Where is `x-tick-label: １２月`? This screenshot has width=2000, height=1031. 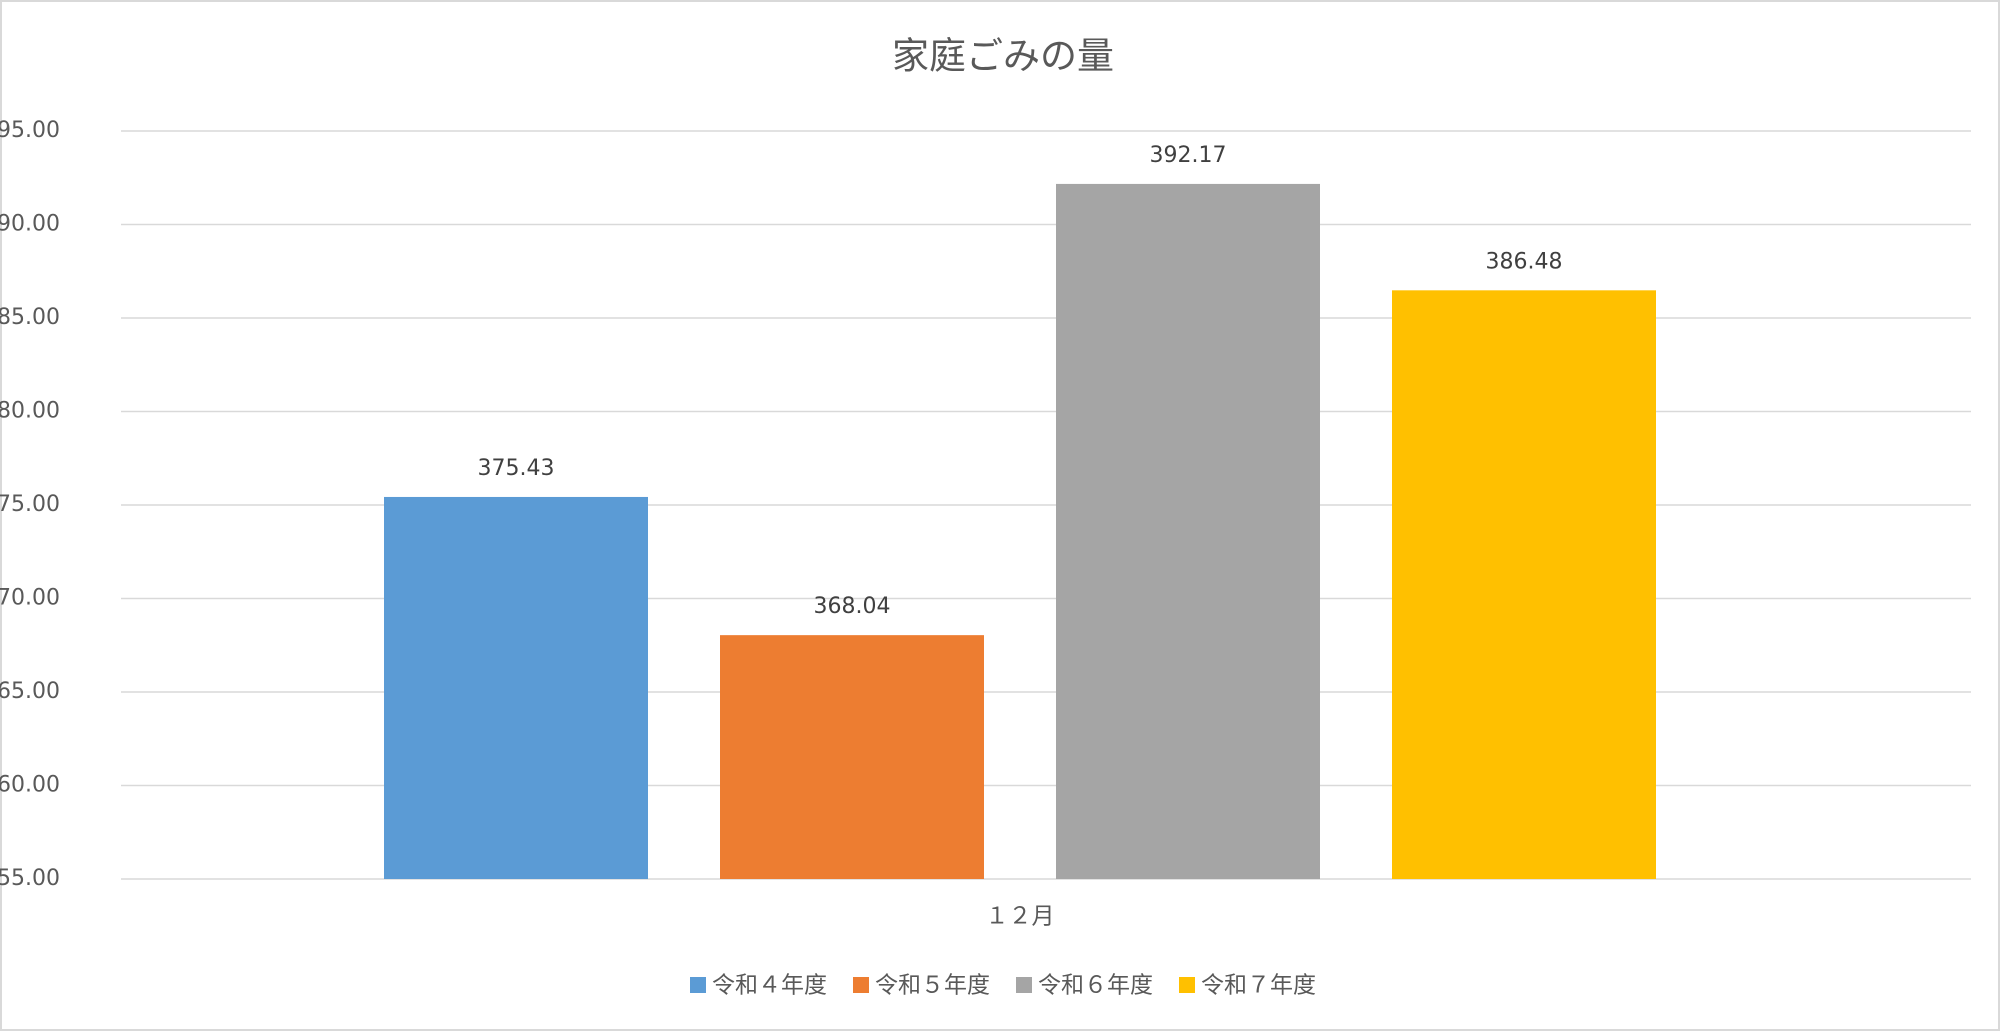 x-tick-label: １２月 is located at coordinates (1020, 917).